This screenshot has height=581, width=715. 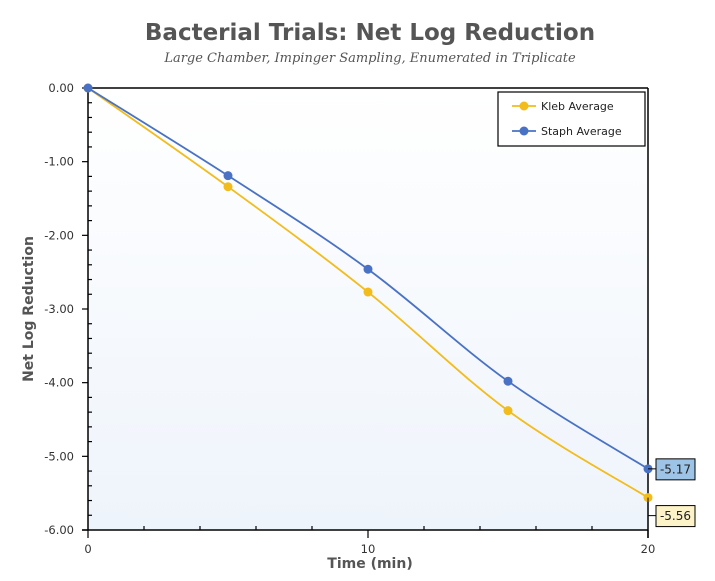 What do you see at coordinates (648, 549) in the screenshot?
I see `x-tick-label: 20` at bounding box center [648, 549].